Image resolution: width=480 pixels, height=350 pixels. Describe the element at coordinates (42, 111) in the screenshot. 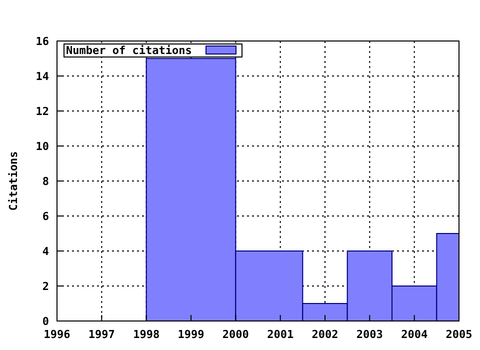

I see `y-tick-label: 12` at that location.